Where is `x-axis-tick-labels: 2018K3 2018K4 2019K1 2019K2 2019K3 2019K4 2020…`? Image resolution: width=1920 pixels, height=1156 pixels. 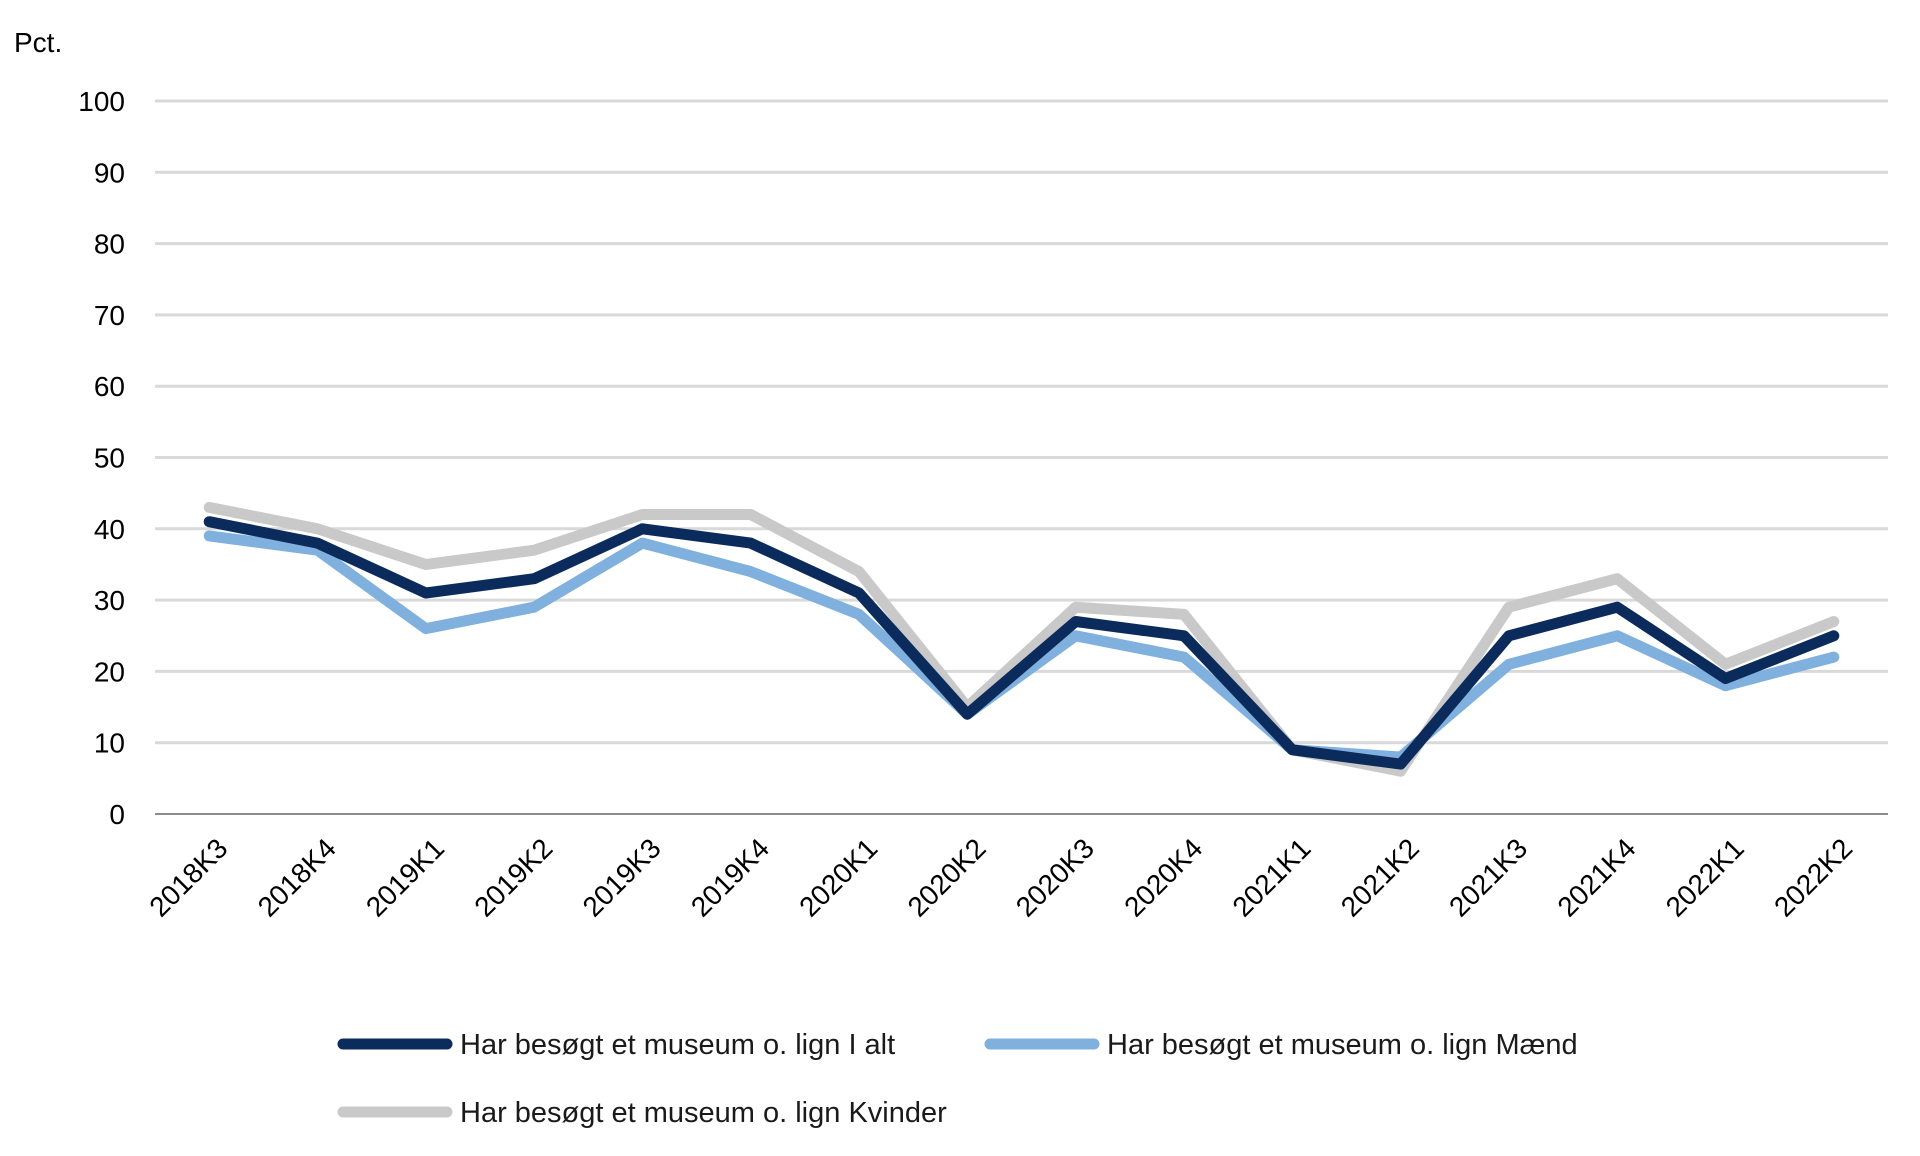 x-axis-tick-labels: 2018K3 2018K4 2019K1 2019K2 2019K3 2019K4 2020… is located at coordinates (1000, 877).